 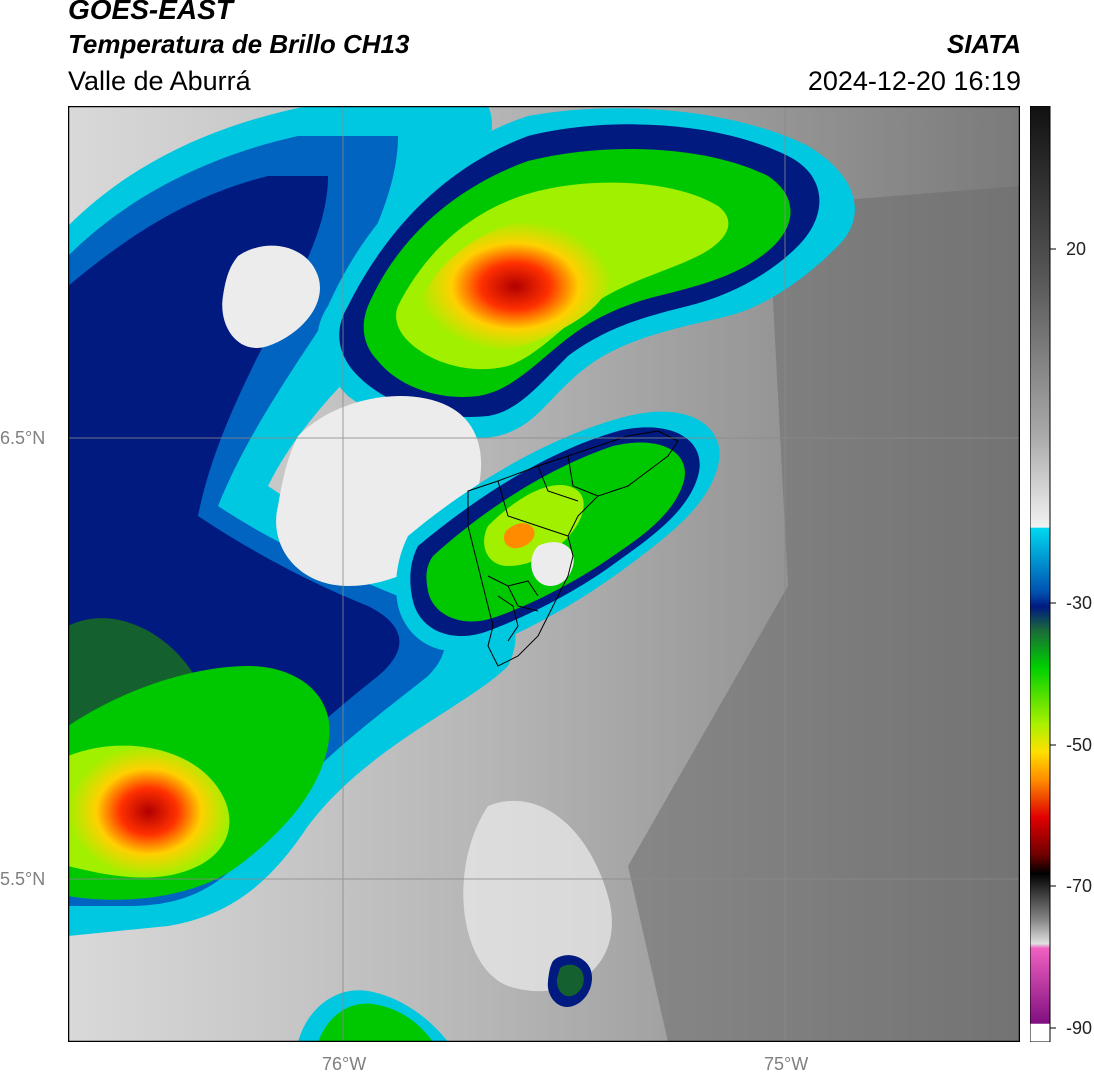 I want to click on lat-label-5-5N: 5.5°N, so click(x=23, y=879).